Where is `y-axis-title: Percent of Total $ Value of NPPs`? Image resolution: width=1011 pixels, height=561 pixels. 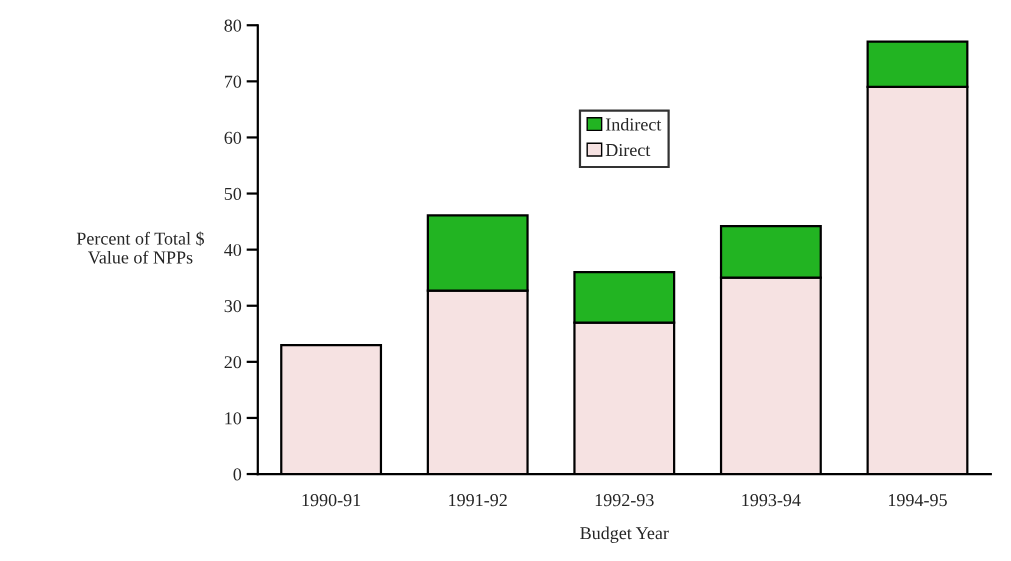
y-axis-title: Percent of Total $ Value of NPPs is located at coordinates (140, 247).